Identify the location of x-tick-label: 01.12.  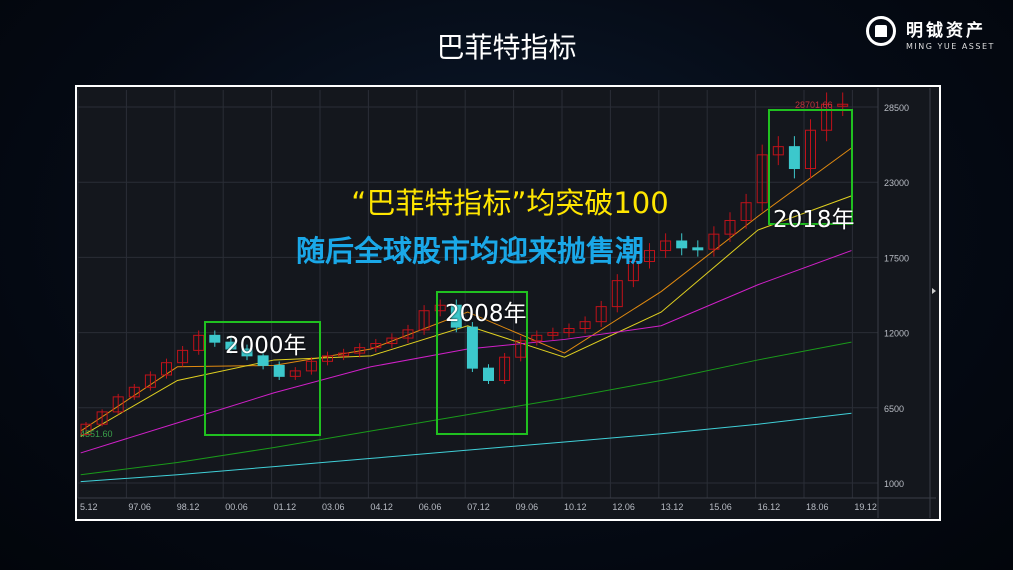
(285, 507).